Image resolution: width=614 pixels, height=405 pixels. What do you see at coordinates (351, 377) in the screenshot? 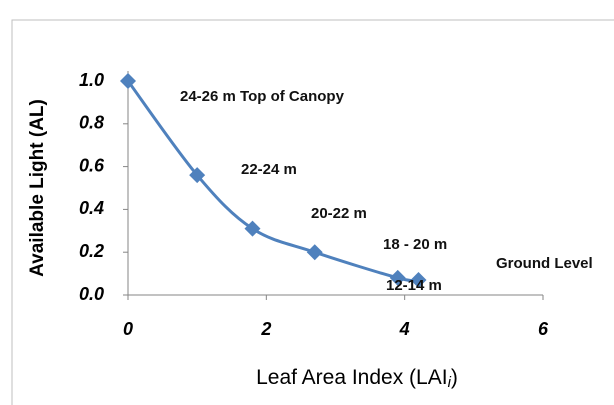
I see `x-axis-title-text: Leaf Area Index (LAI` at bounding box center [351, 377].